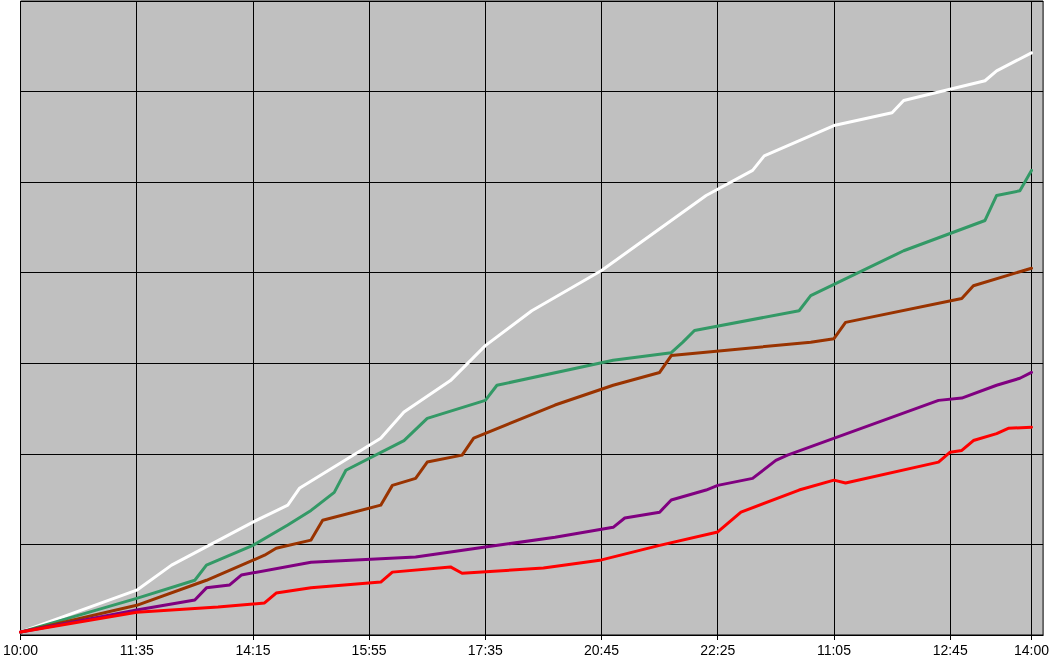 Image resolution: width=1052 pixels, height=662 pixels. What do you see at coordinates (485, 650) in the screenshot?
I see `x-tick-label: 17:35` at bounding box center [485, 650].